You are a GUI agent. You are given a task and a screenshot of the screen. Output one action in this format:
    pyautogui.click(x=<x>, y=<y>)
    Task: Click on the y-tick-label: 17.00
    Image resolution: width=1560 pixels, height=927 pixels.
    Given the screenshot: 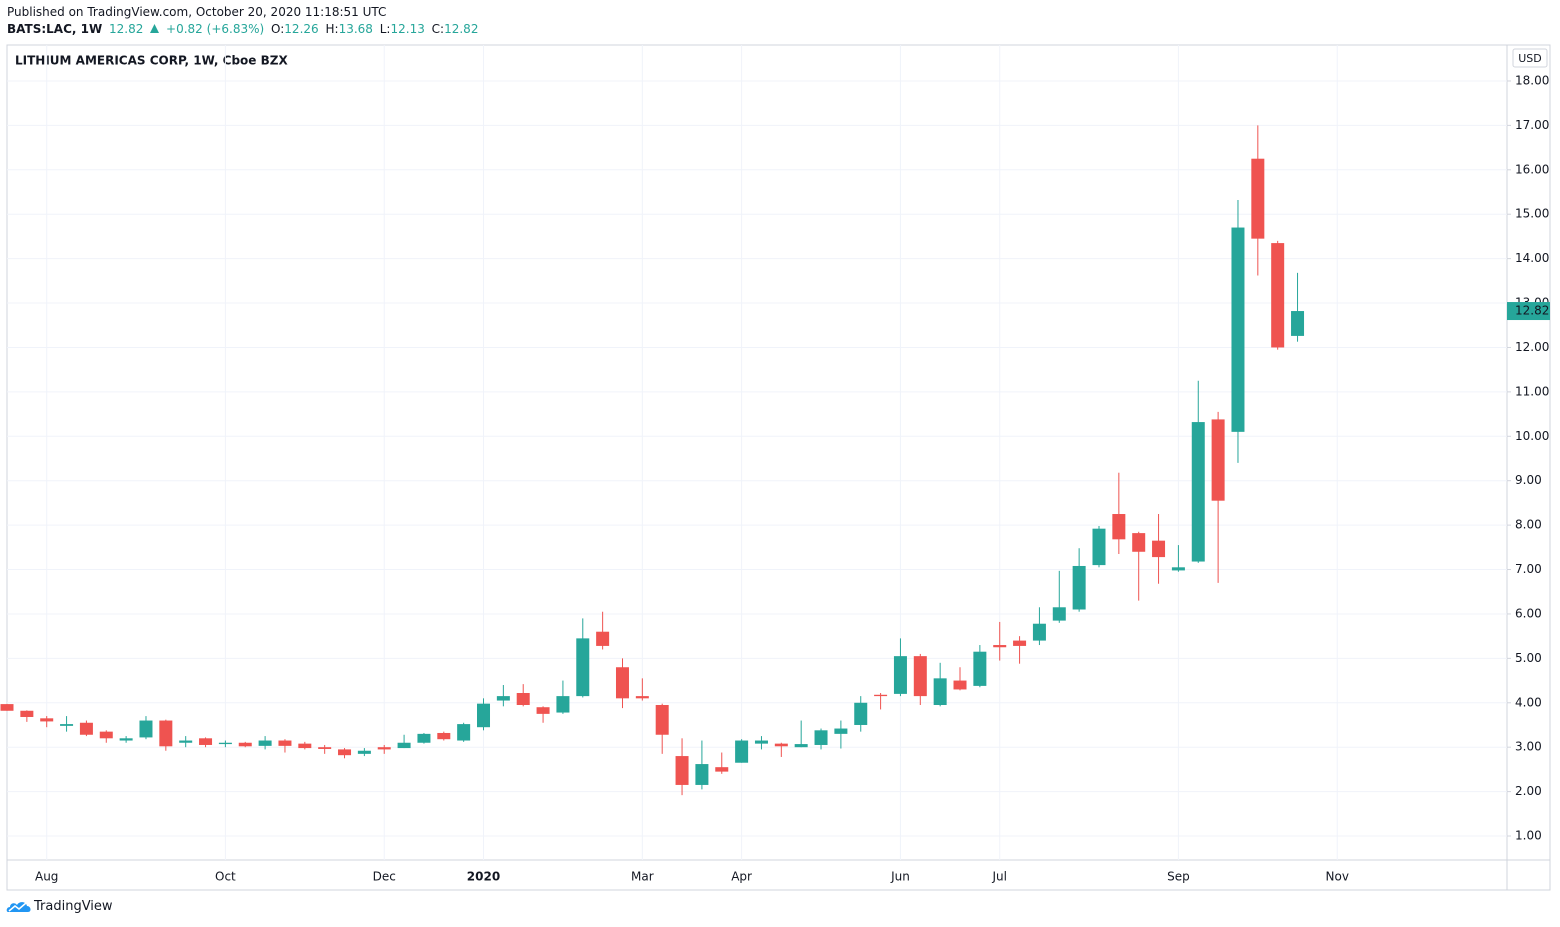 What is the action you would take?
    pyautogui.click(x=1532, y=125)
    